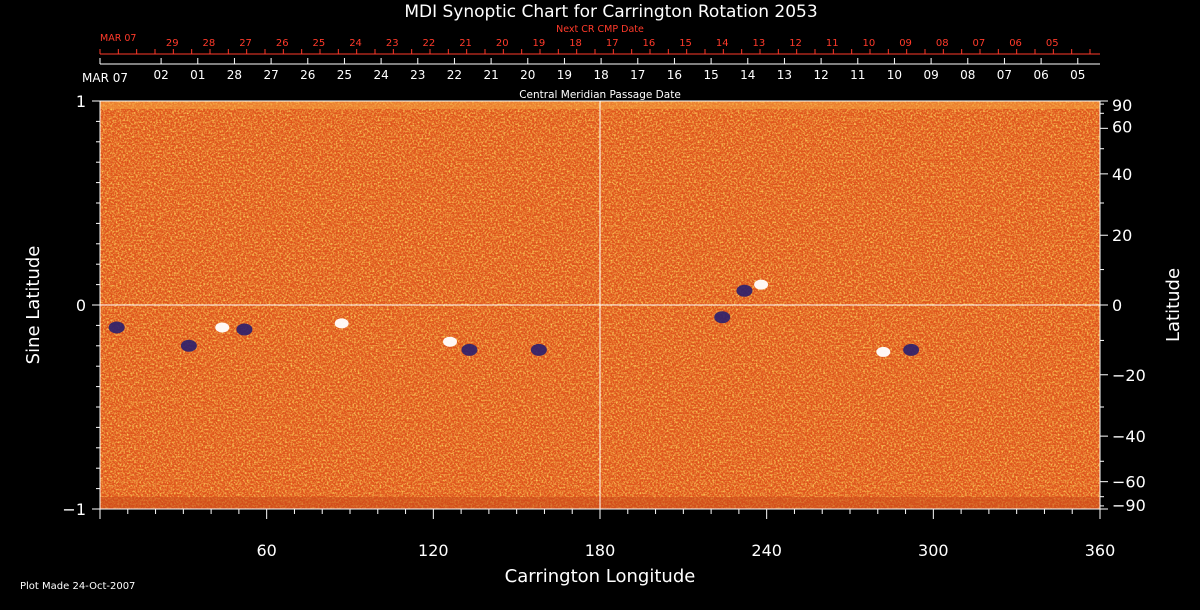 The width and height of the screenshot is (1200, 610). What do you see at coordinates (685, 43) in the screenshot?
I see `next-cr-date-label: 15` at bounding box center [685, 43].